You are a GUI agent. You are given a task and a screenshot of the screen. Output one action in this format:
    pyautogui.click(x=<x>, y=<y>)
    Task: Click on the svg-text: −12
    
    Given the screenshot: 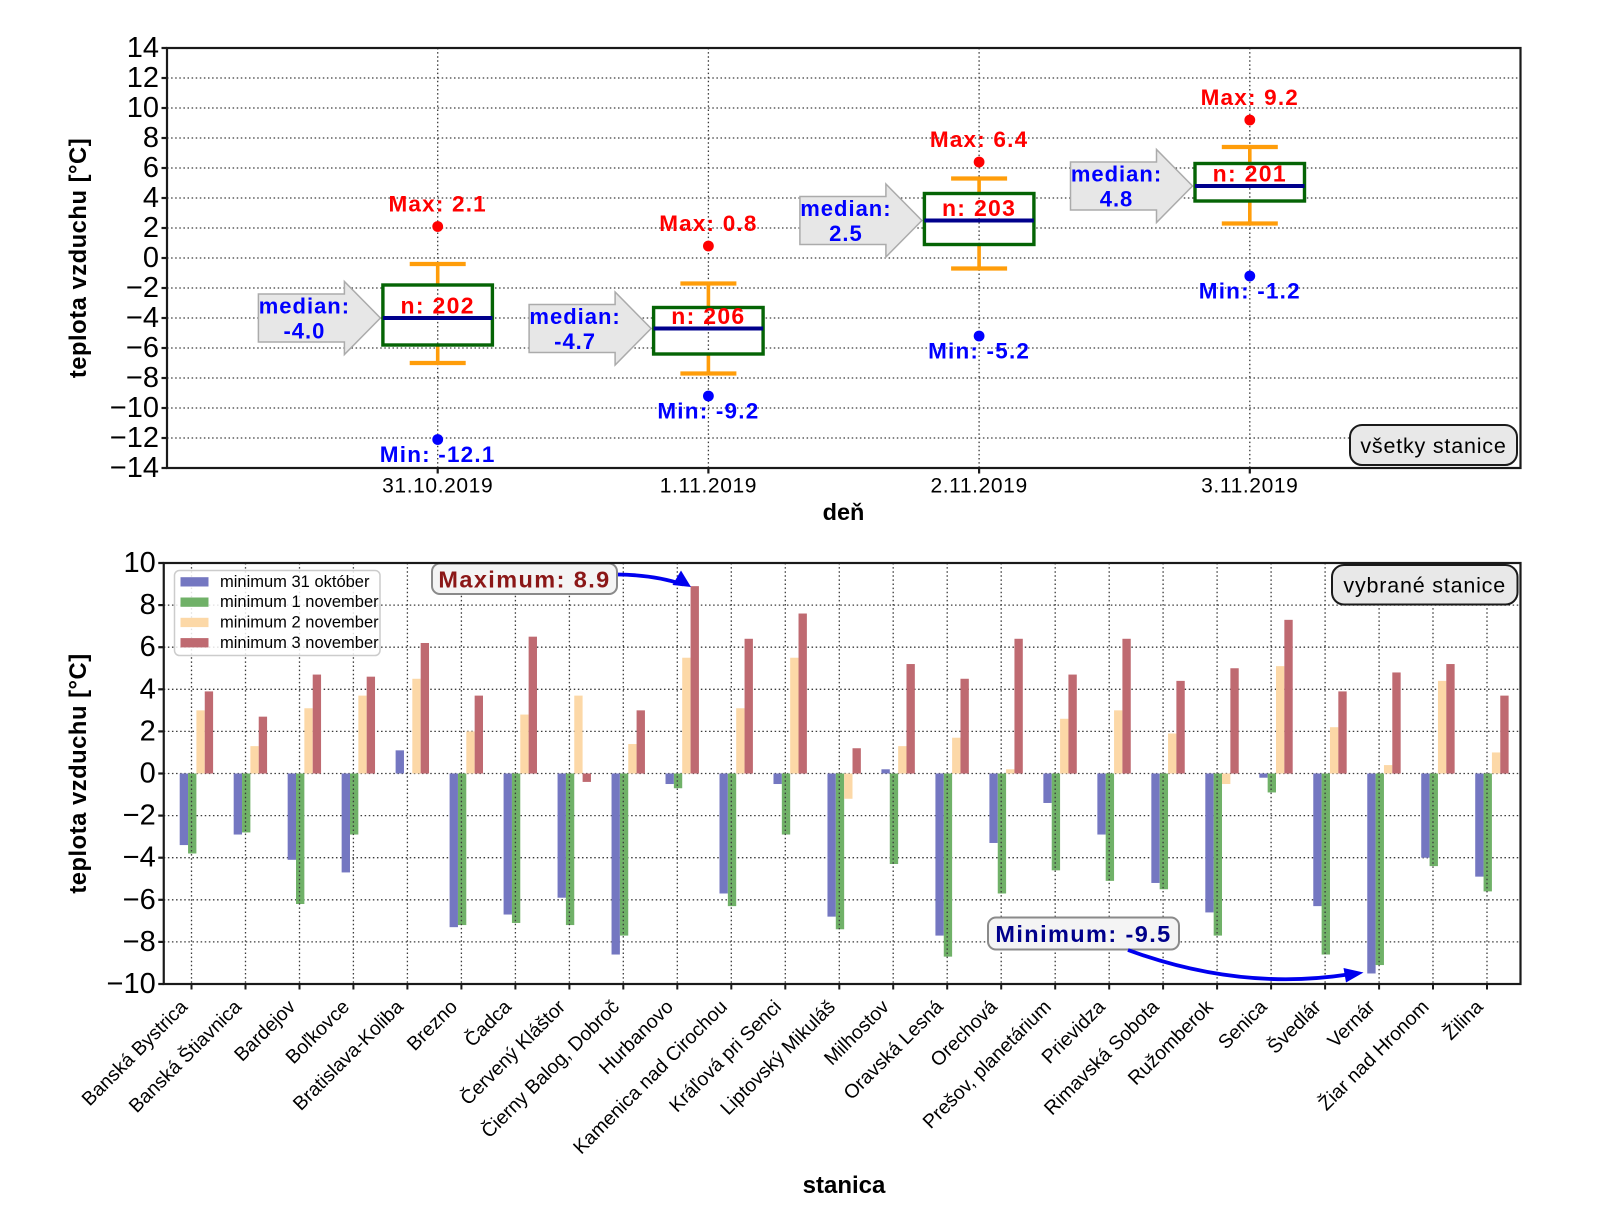 What is the action you would take?
    pyautogui.click(x=134, y=438)
    